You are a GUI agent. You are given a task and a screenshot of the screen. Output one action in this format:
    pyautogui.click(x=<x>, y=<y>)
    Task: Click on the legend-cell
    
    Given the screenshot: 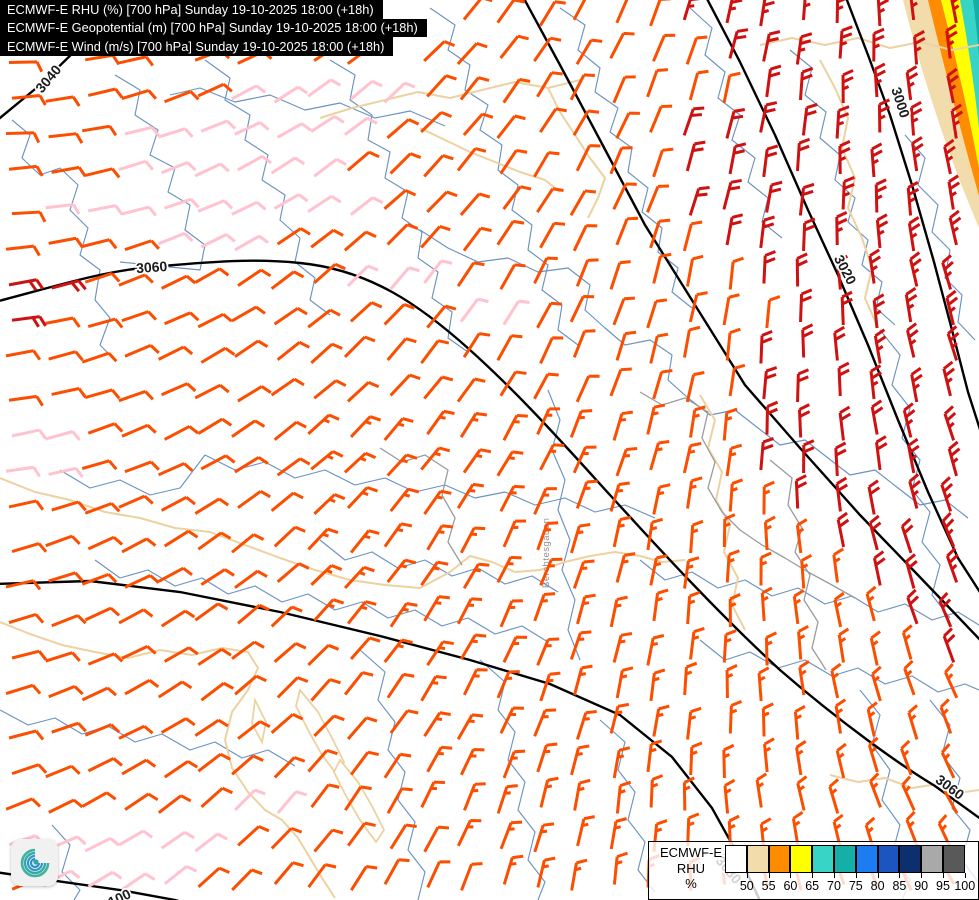 What is the action you would take?
    pyautogui.click(x=888, y=859)
    